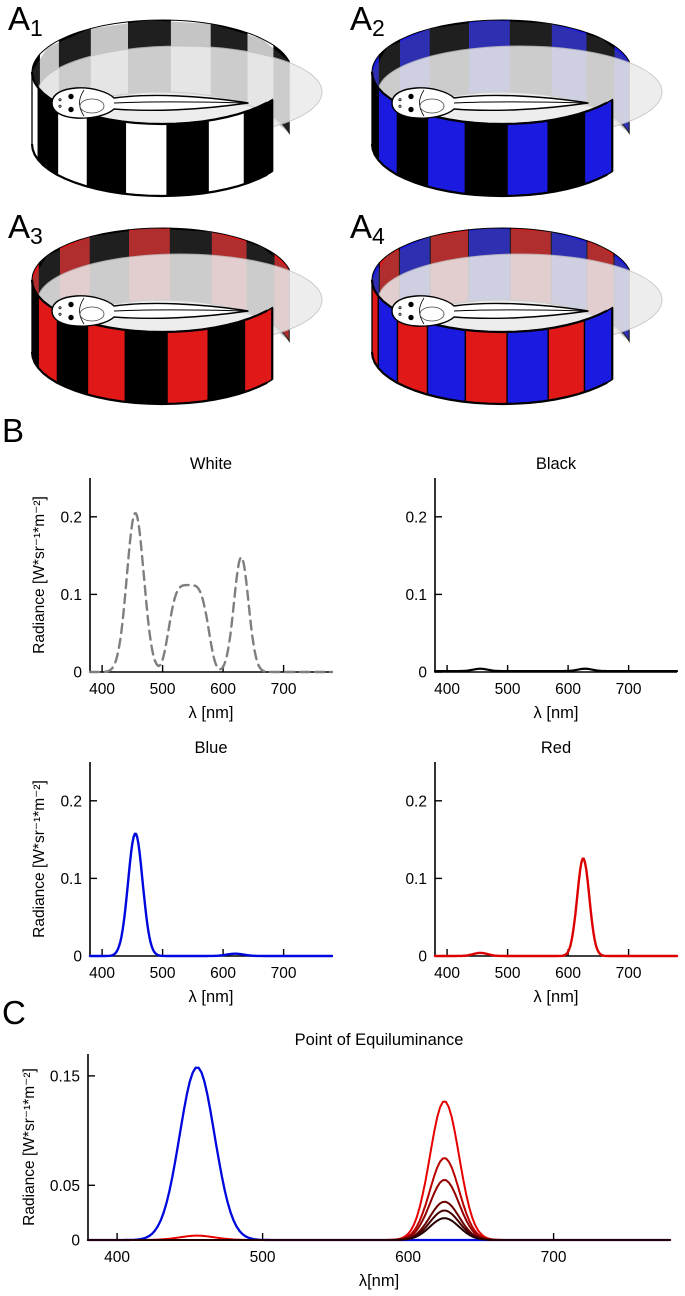 This screenshot has height=1296, width=685. I want to click on chart-title: Red, so click(556, 748).